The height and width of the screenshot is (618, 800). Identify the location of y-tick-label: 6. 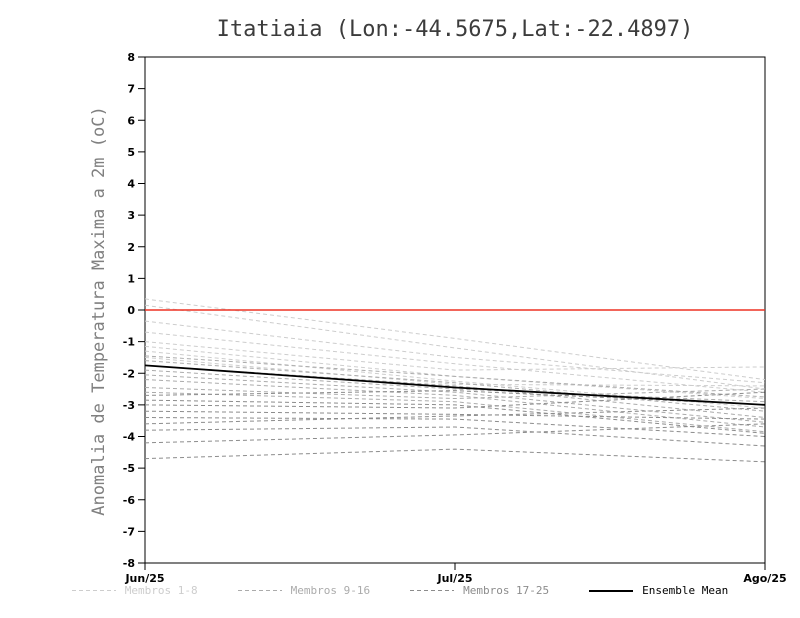
(131, 120).